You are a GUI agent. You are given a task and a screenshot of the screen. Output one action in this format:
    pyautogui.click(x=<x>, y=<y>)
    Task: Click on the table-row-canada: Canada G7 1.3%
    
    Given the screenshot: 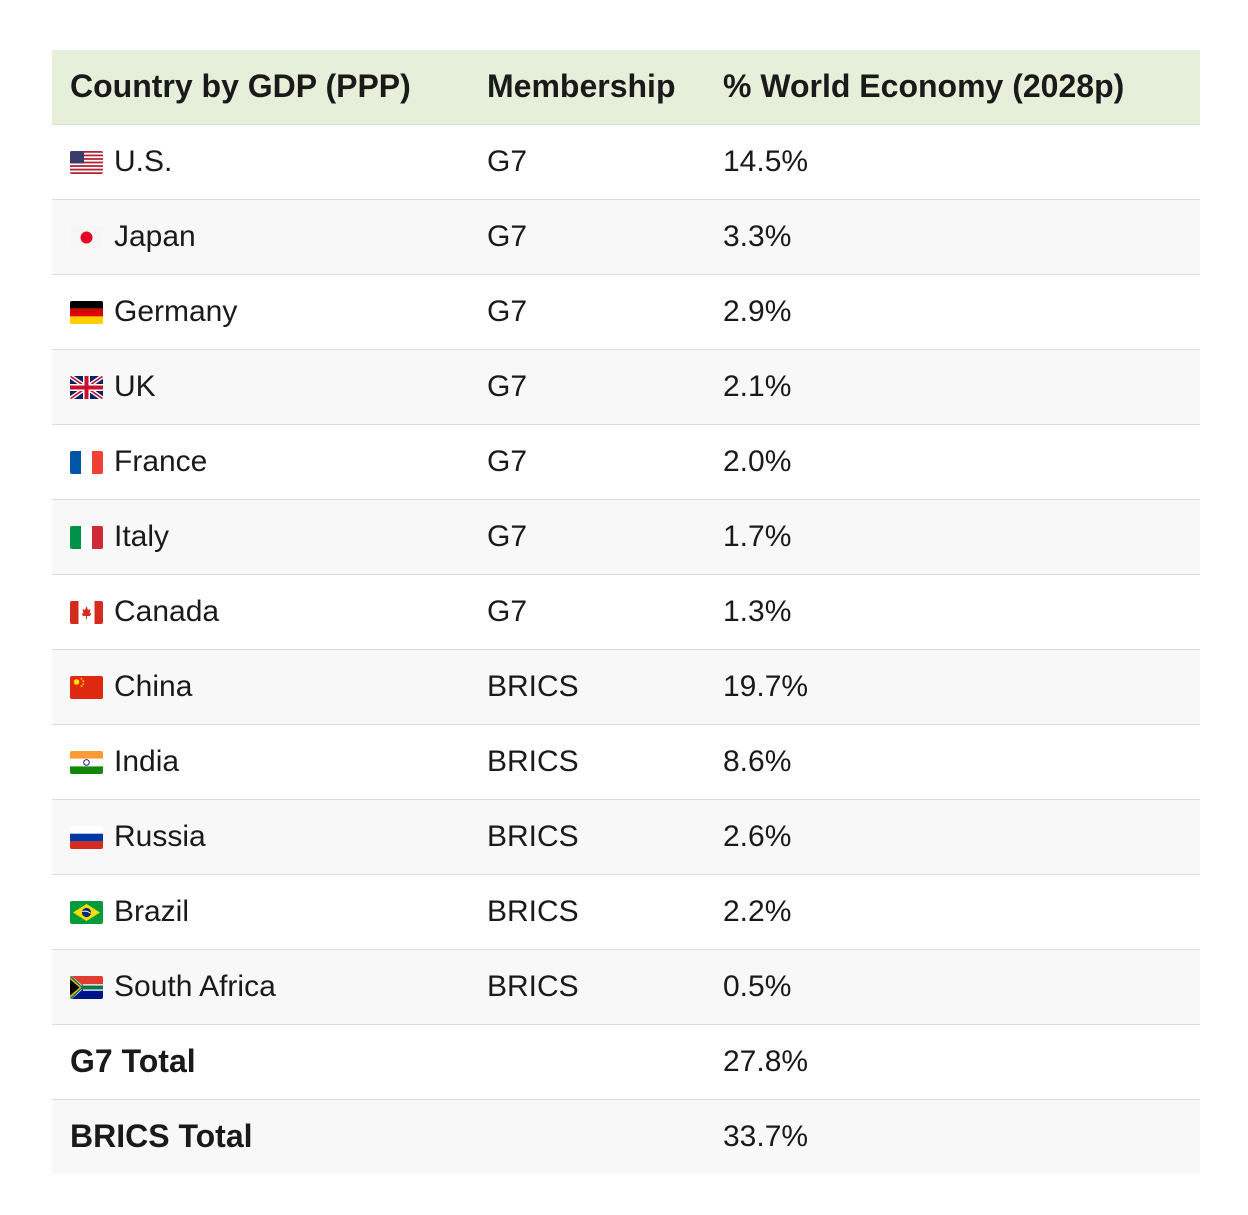 What is the action you would take?
    pyautogui.click(x=626, y=611)
    